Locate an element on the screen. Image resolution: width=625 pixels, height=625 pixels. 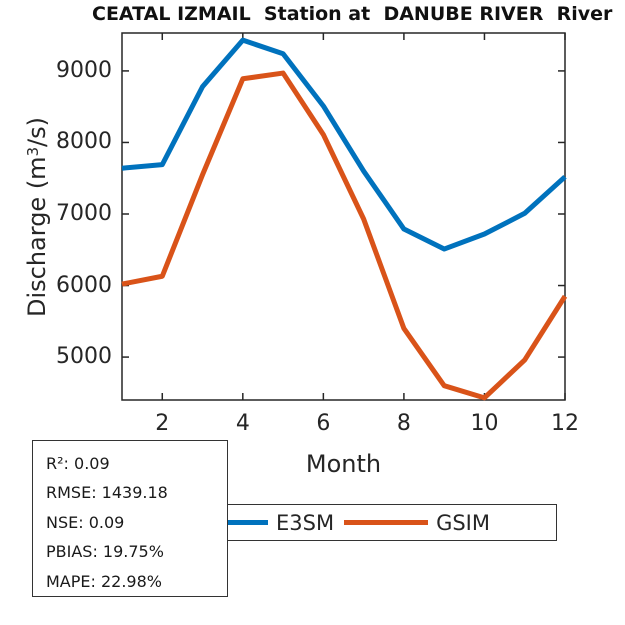
y-axis-label-prefix: Discharge (m is located at coordinates (37, 237).